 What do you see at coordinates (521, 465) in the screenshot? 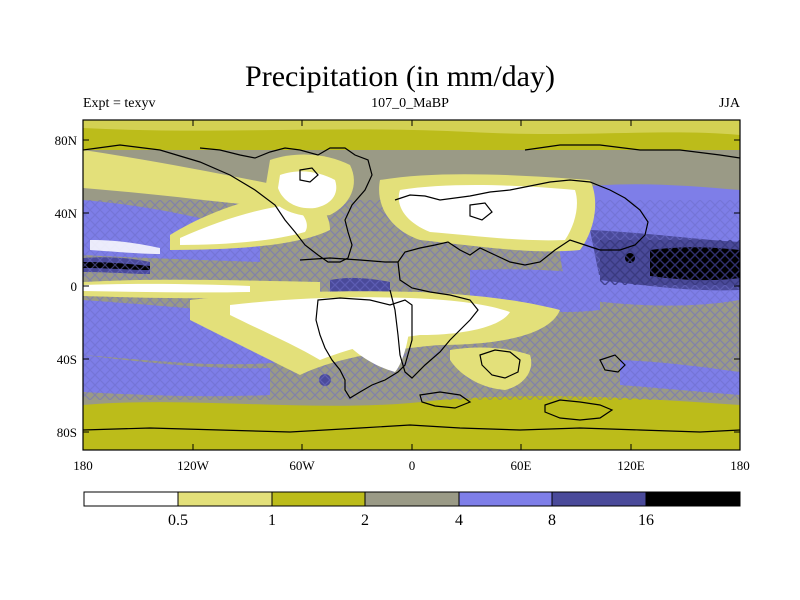
I see `lon-label: 60E` at bounding box center [521, 465].